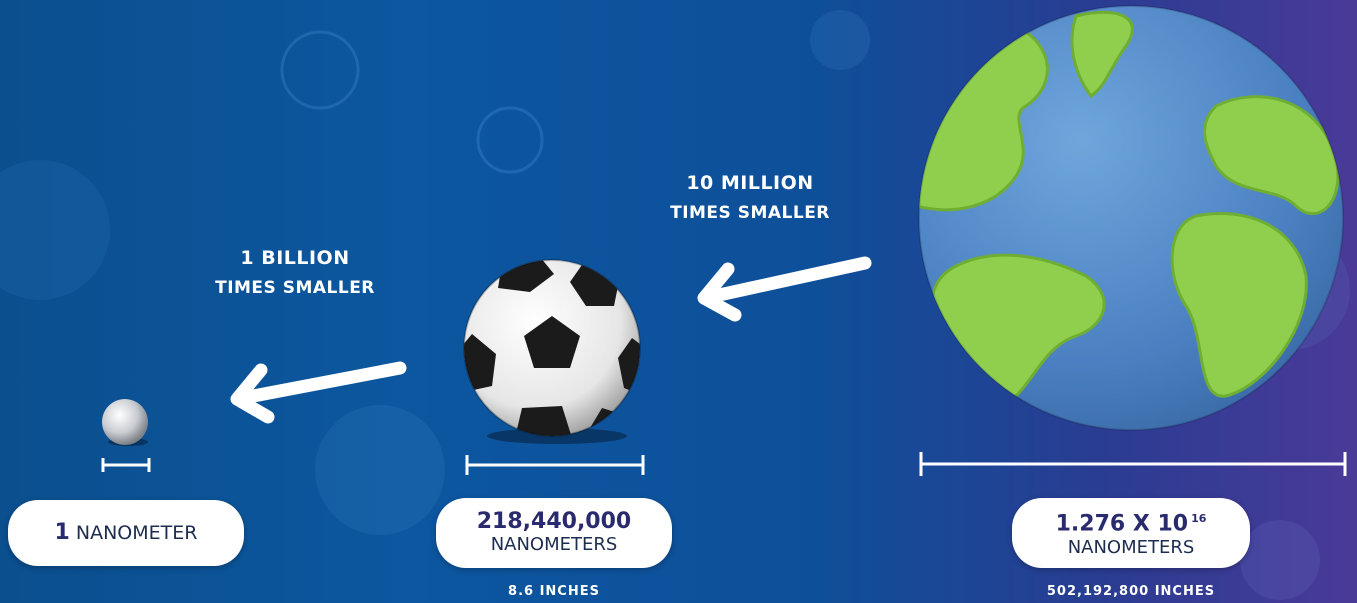 The image size is (1357, 603). I want to click on soccer-ball-icon, so click(552, 351).